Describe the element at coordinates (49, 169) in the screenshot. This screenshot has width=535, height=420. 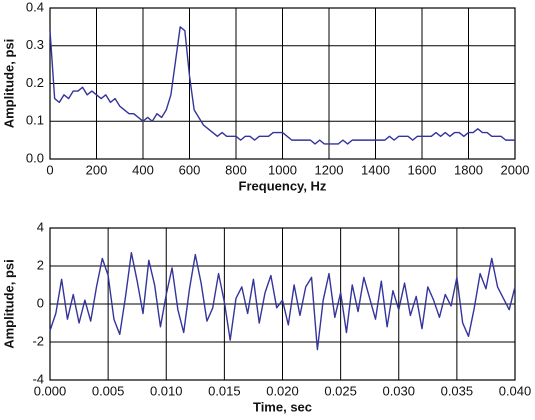
I see `x-tick-label: 0` at that location.